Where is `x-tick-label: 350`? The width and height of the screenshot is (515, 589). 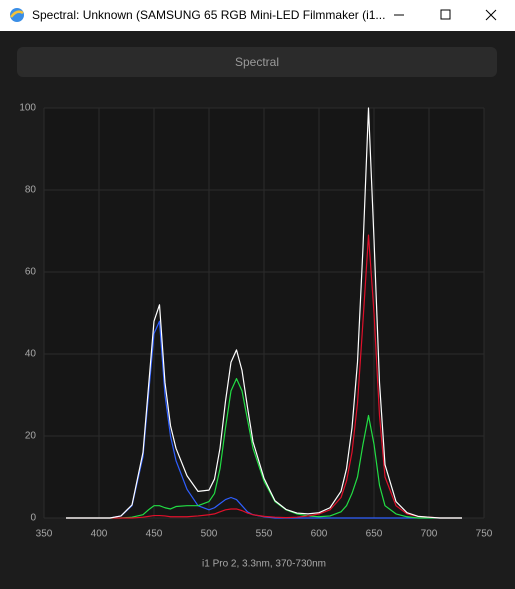 x-tick-label: 350 is located at coordinates (44, 534).